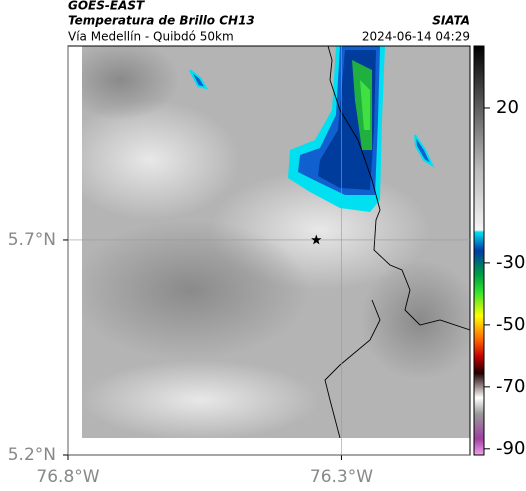 The height and width of the screenshot is (491, 526). Describe the element at coordinates (32, 240) in the screenshot. I see `y-tick-label: 5.7°N` at that location.